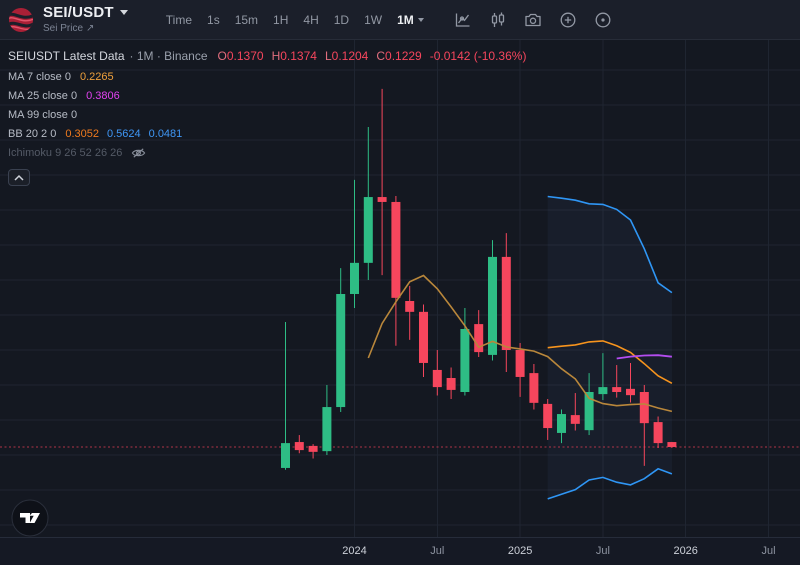 The height and width of the screenshot is (565, 800). What do you see at coordinates (103, 95) in the screenshot?
I see `indicator-value: 0.3806` at bounding box center [103, 95].